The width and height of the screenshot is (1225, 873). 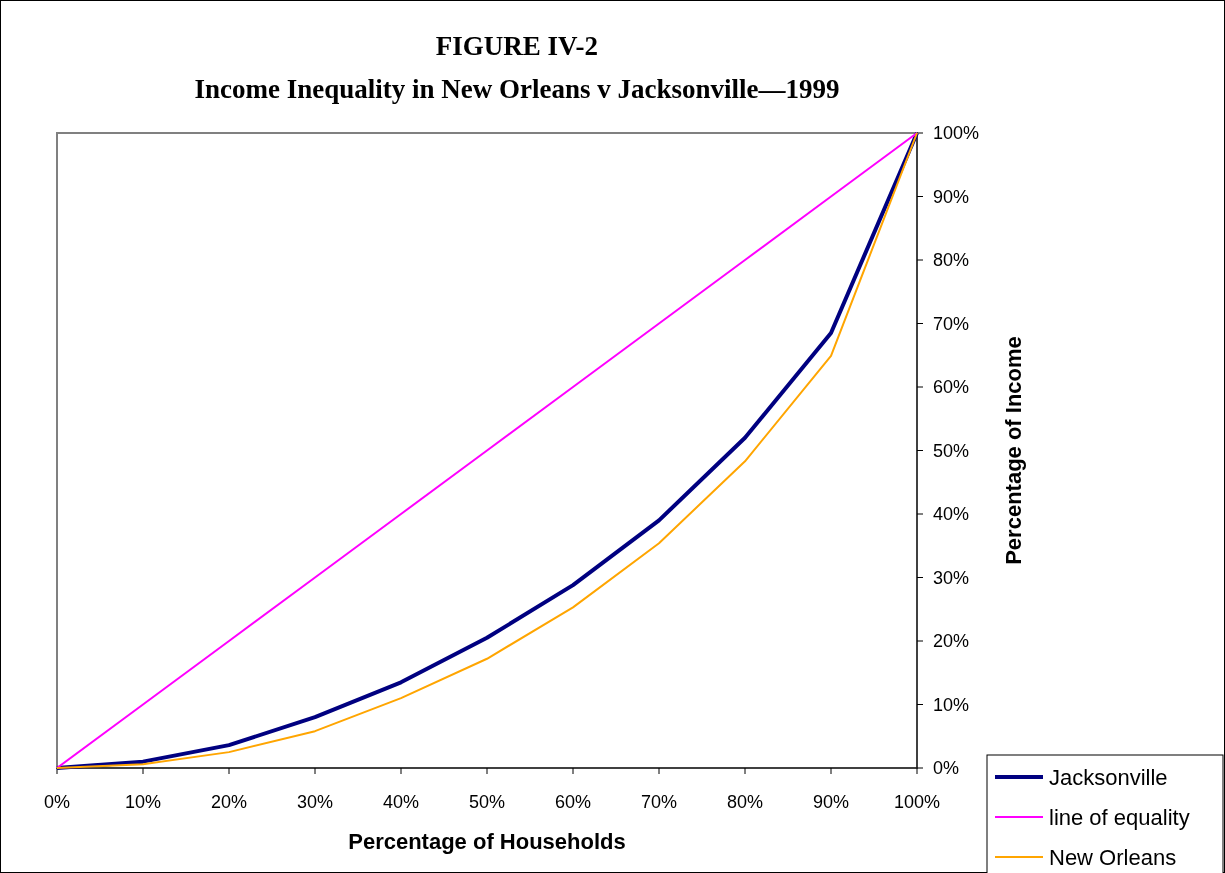 I want to click on y-tick-label: 100%, so click(x=956, y=133).